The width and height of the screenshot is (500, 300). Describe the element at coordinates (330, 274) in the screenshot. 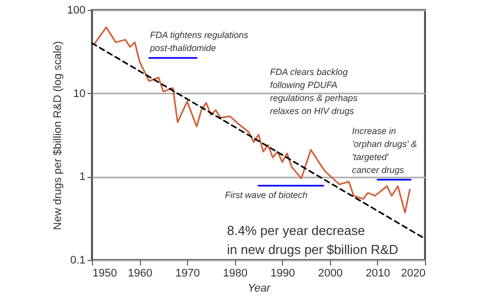

I see `x-tick-label: 2000` at that location.